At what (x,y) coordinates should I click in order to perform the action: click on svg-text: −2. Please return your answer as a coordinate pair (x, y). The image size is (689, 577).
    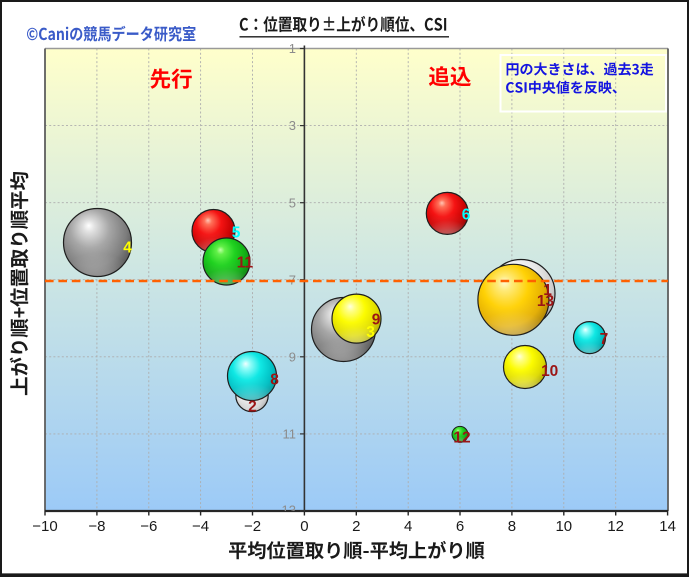
    Looking at the image, I should click on (252, 526).